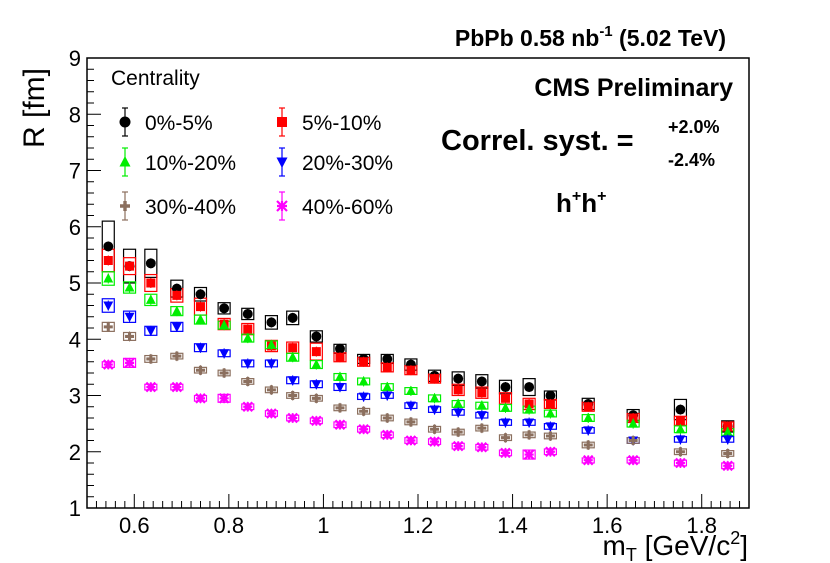  I want to click on y-tick-label: 3, so click(75, 396).